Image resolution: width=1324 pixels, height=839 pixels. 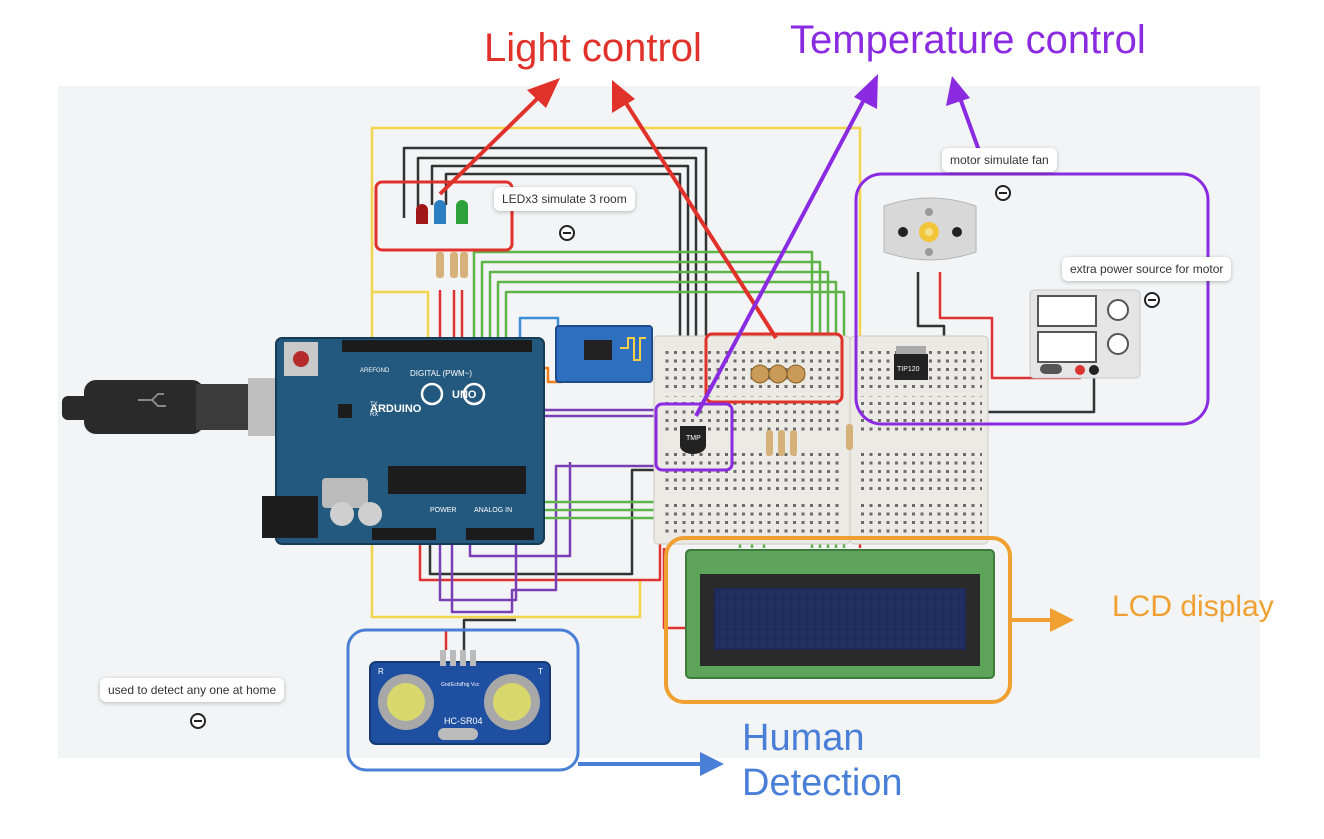 I want to click on lcd-display-annotation: LCD display, so click(x=1193, y=606).